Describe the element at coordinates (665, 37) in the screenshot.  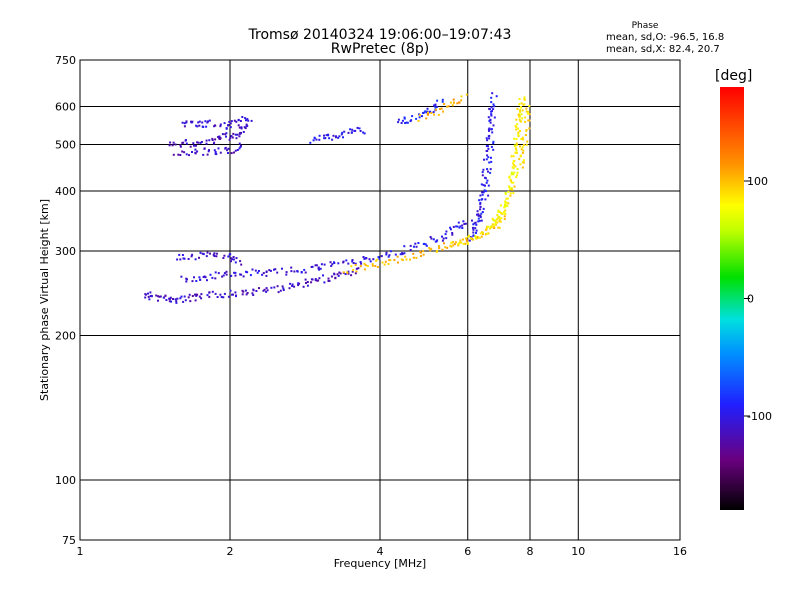
I see `stats-o-mode: mean, sd,O: -96.5, 16.8` at that location.